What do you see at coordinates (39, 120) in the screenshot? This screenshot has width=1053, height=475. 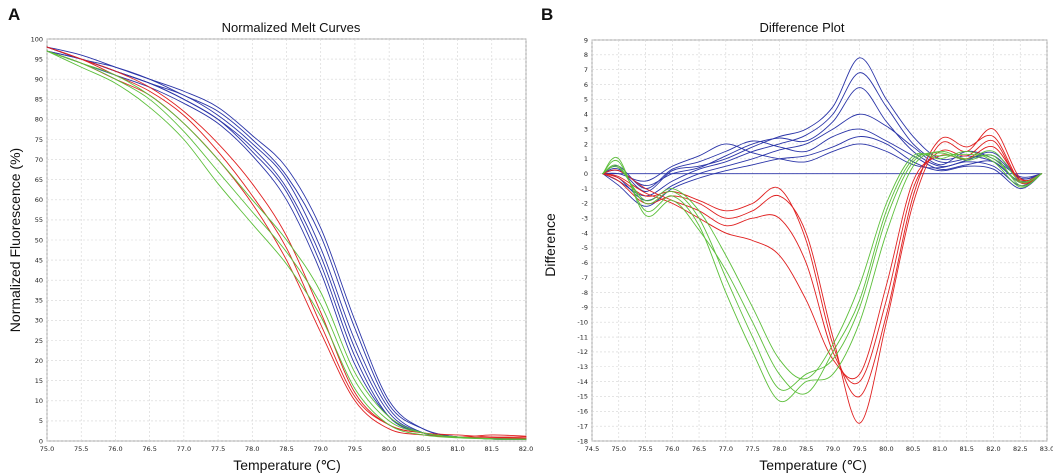 I see `y-tick-label: 80` at bounding box center [39, 120].